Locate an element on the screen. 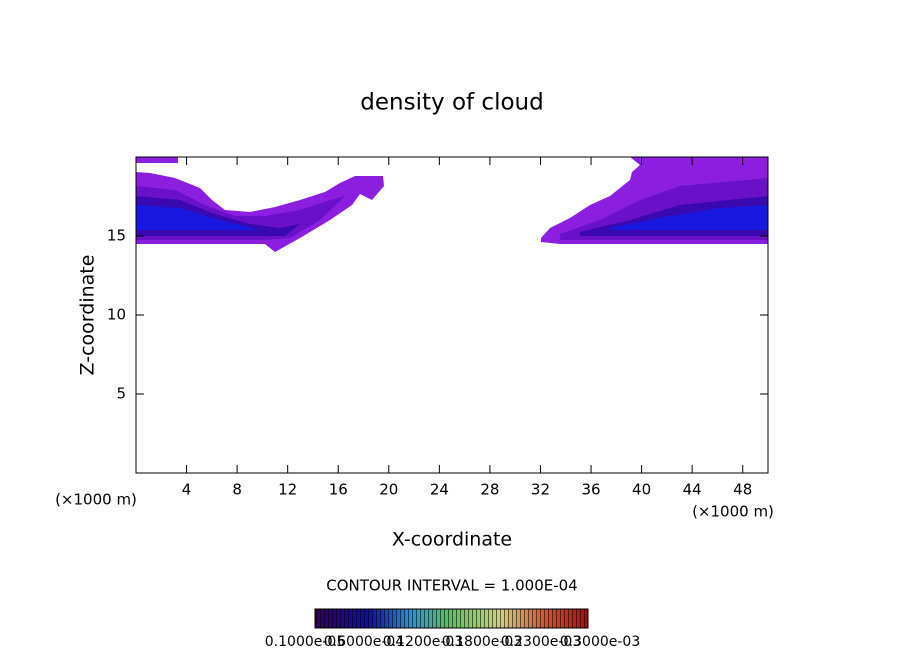  y-tick-label: 10 is located at coordinates (116, 315).